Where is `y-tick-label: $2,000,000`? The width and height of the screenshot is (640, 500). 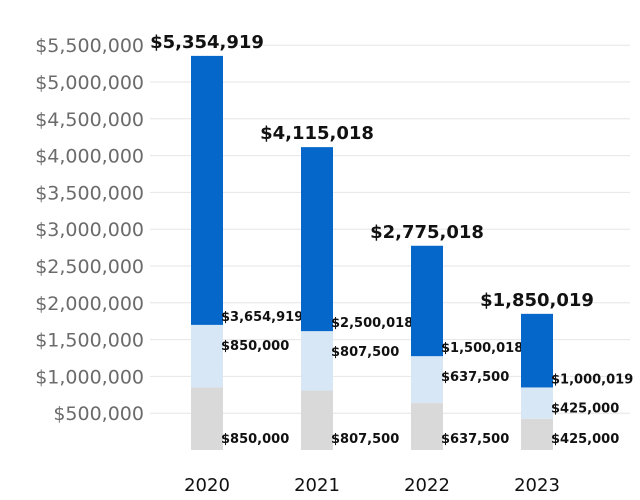 y-tick-label: $2,000,000 is located at coordinates (89, 304).